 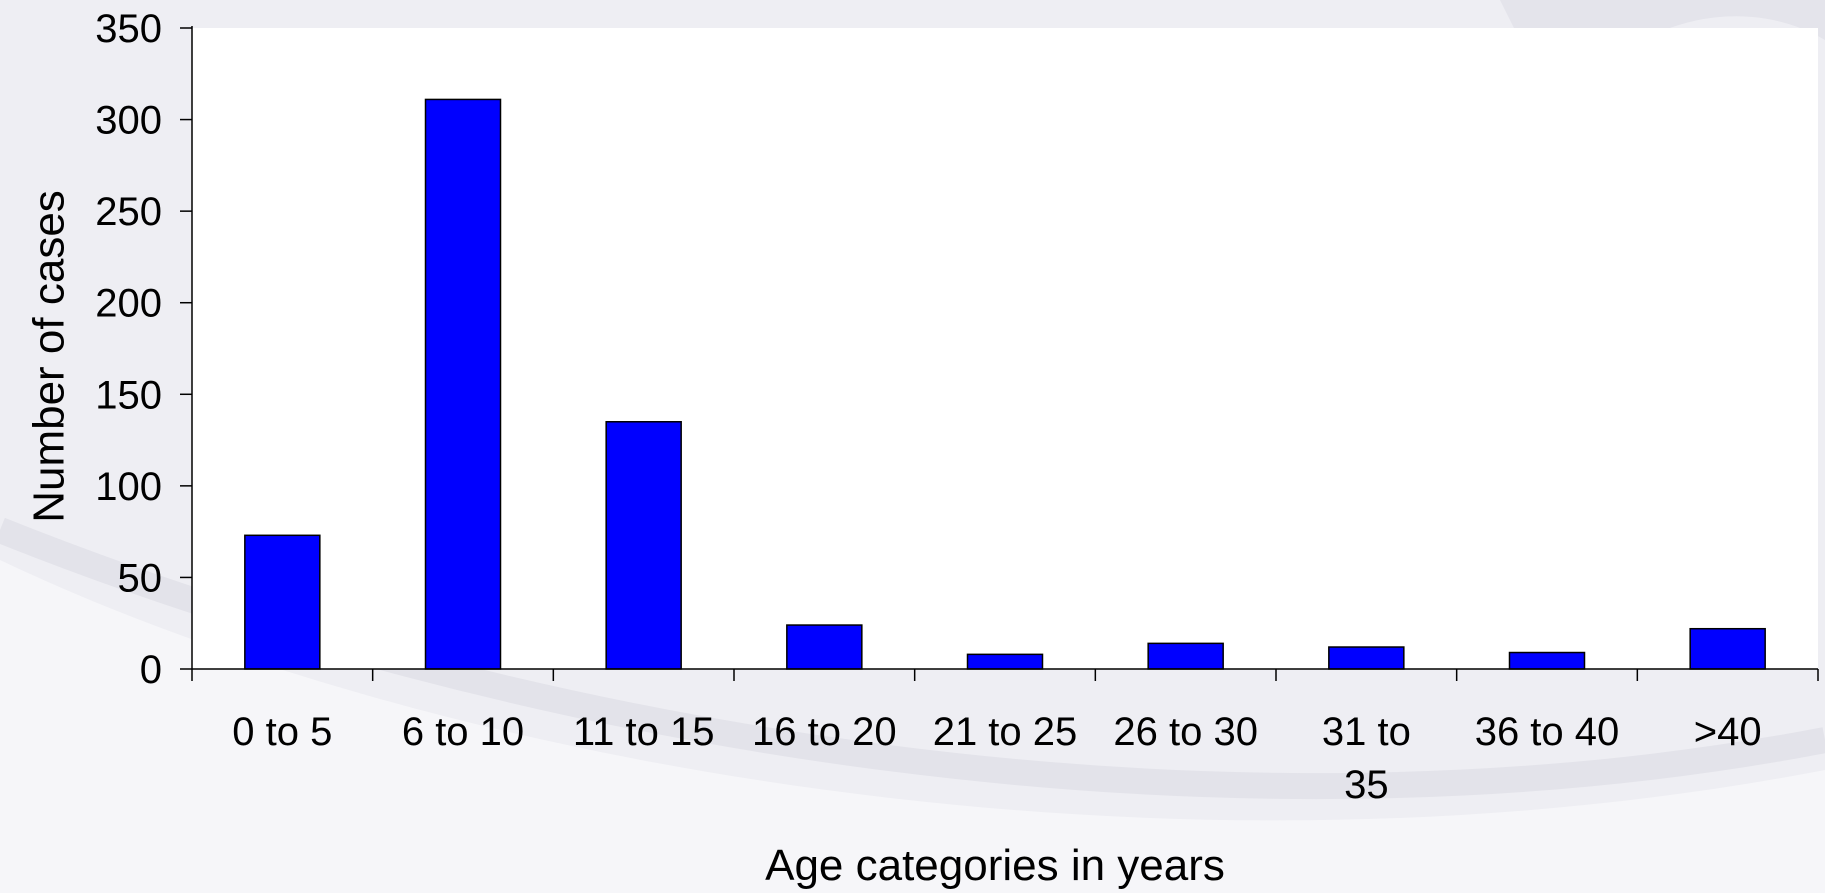 I want to click on y-tick-label: 150, so click(x=128, y=395).